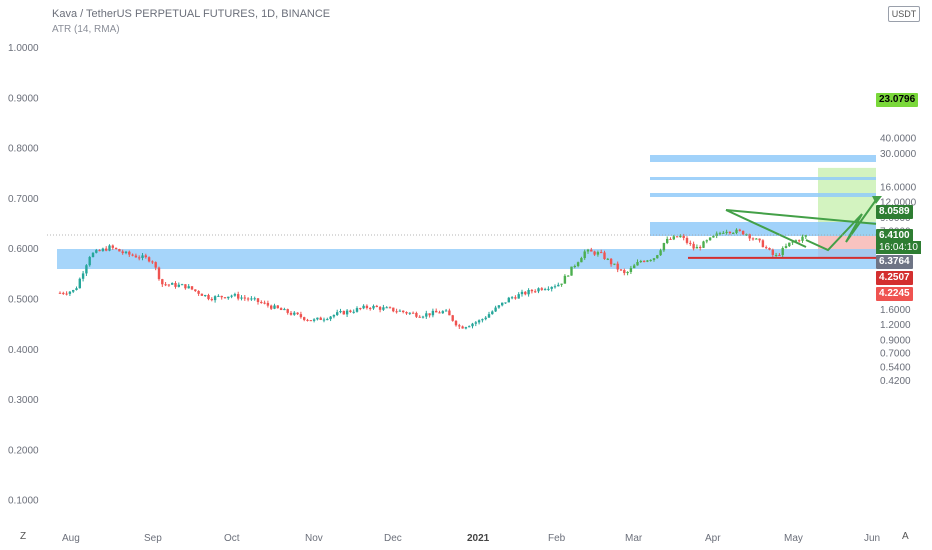 The height and width of the screenshot is (550, 932). What do you see at coordinates (895, 381) in the screenshot?
I see `right-tick-label: 0.4200` at bounding box center [895, 381].